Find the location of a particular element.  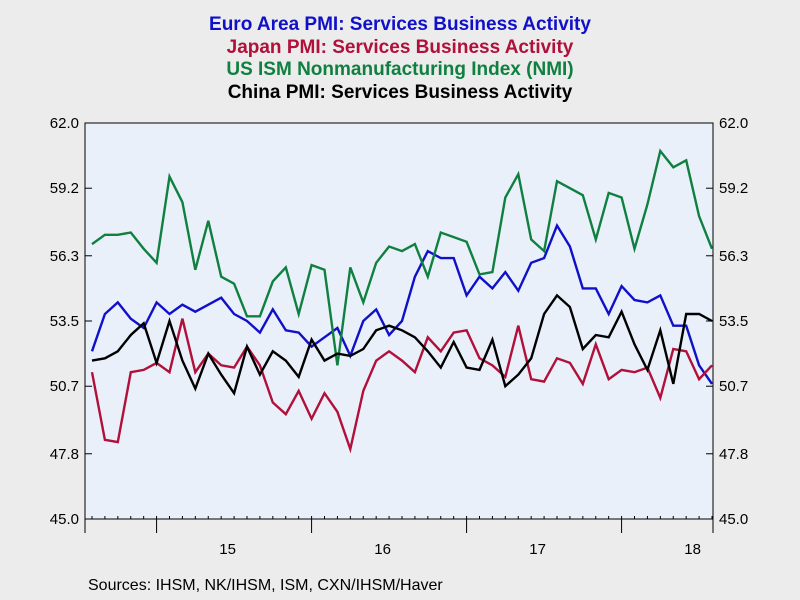

y-tick-label-right: 45.0 is located at coordinates (733, 519).